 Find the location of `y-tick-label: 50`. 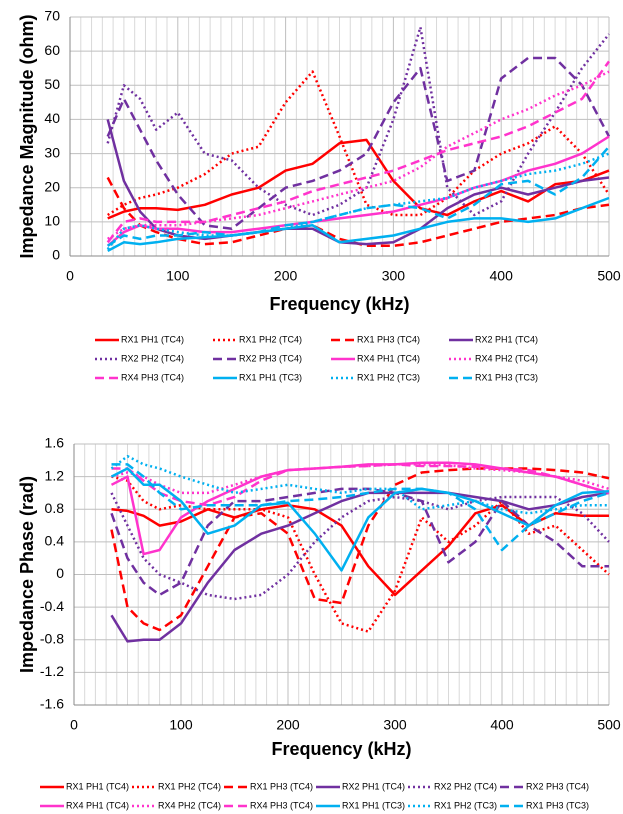

y-tick-label: 50 is located at coordinates (52, 84).